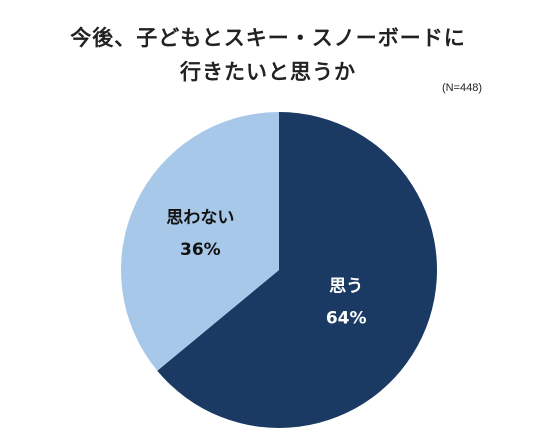  Describe the element at coordinates (200, 218) in the screenshot. I see `slice-label-no: 思わない` at that location.